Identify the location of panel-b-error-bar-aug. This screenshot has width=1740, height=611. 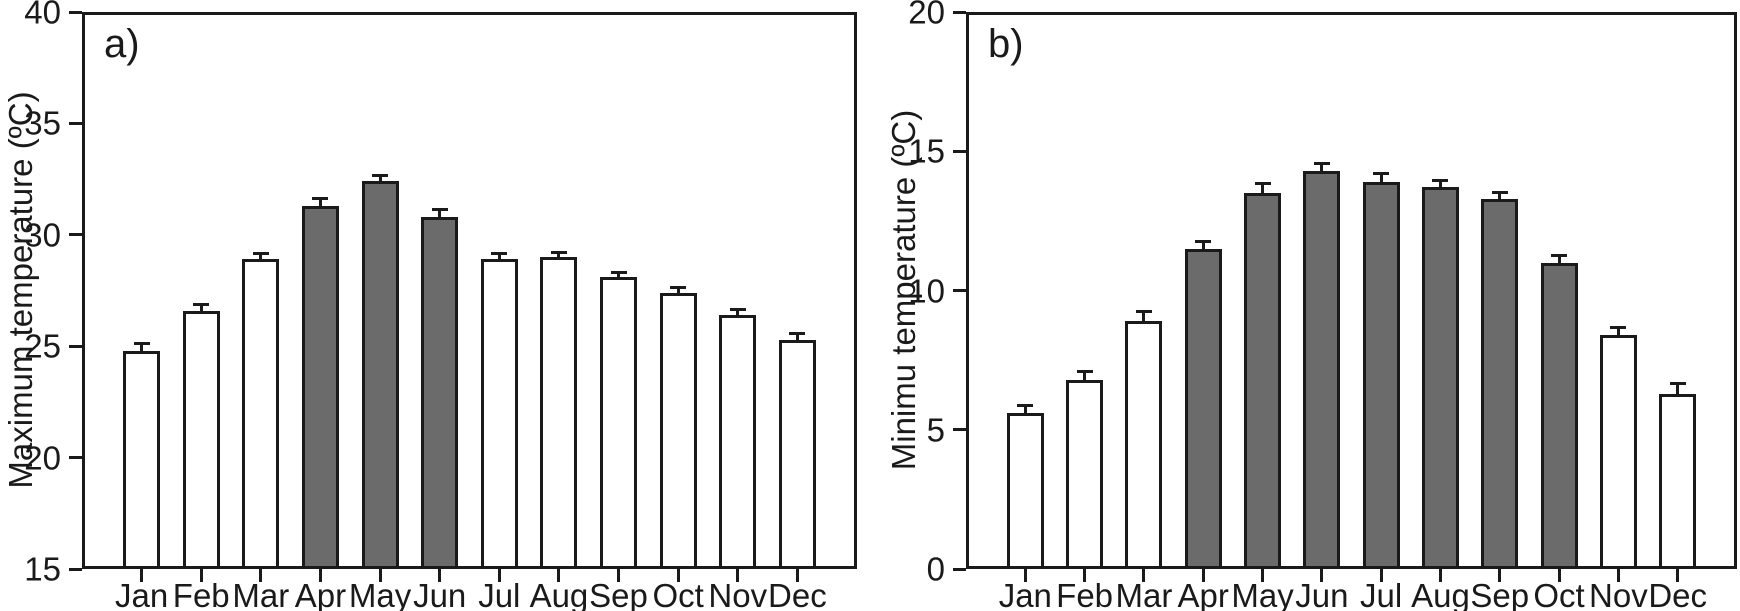
(1440, 183).